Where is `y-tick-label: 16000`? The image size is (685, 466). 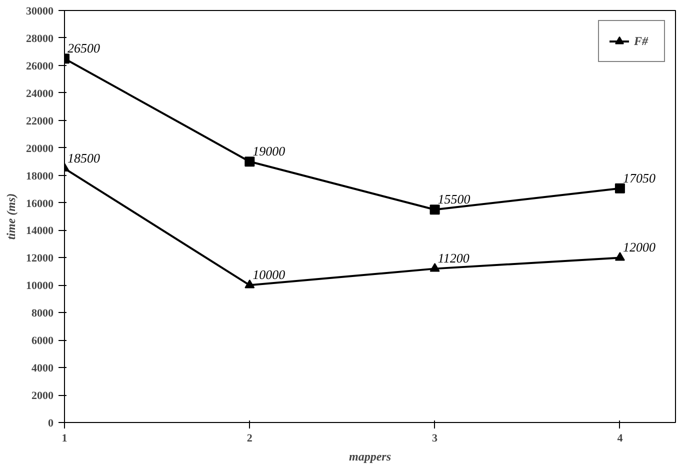 y-tick-label: 16000 is located at coordinates (40, 204).